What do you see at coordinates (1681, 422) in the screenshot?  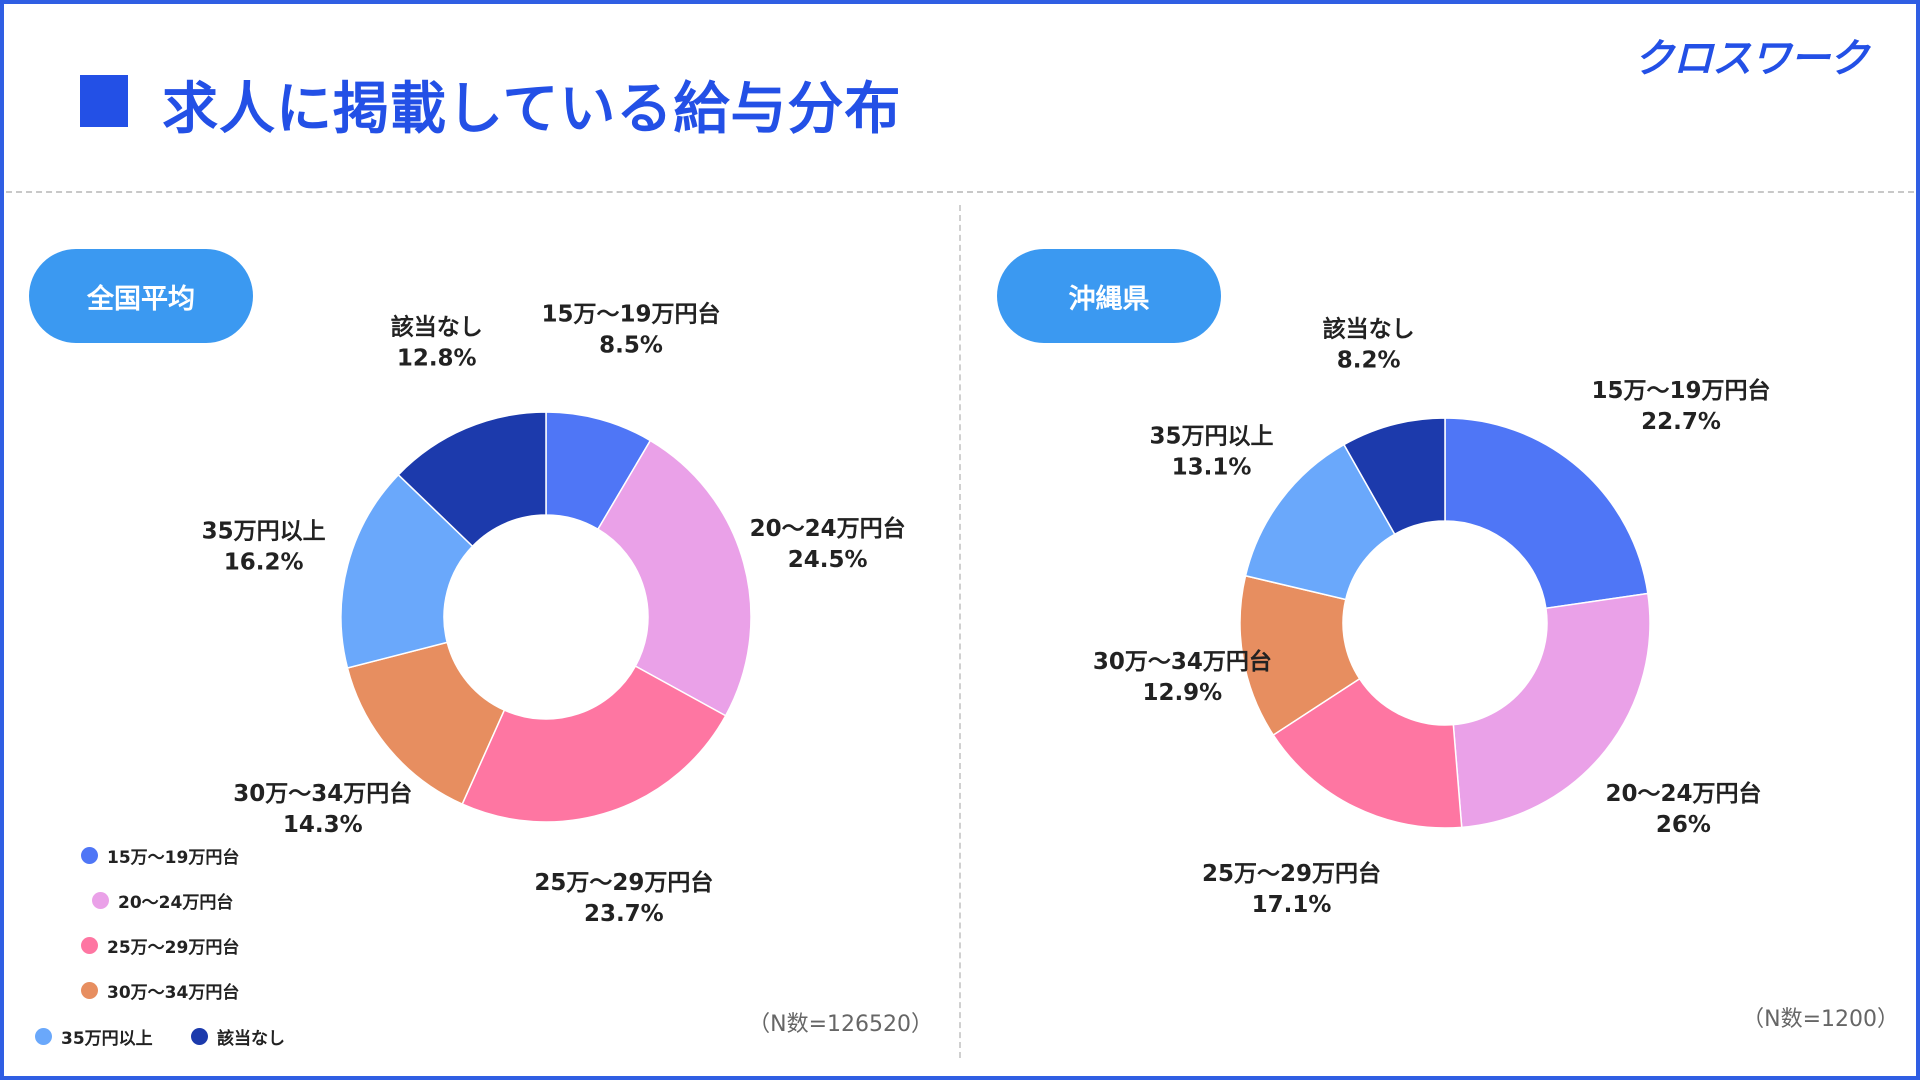 I see `label-value-okinawa-15-19: 22.7%` at bounding box center [1681, 422].